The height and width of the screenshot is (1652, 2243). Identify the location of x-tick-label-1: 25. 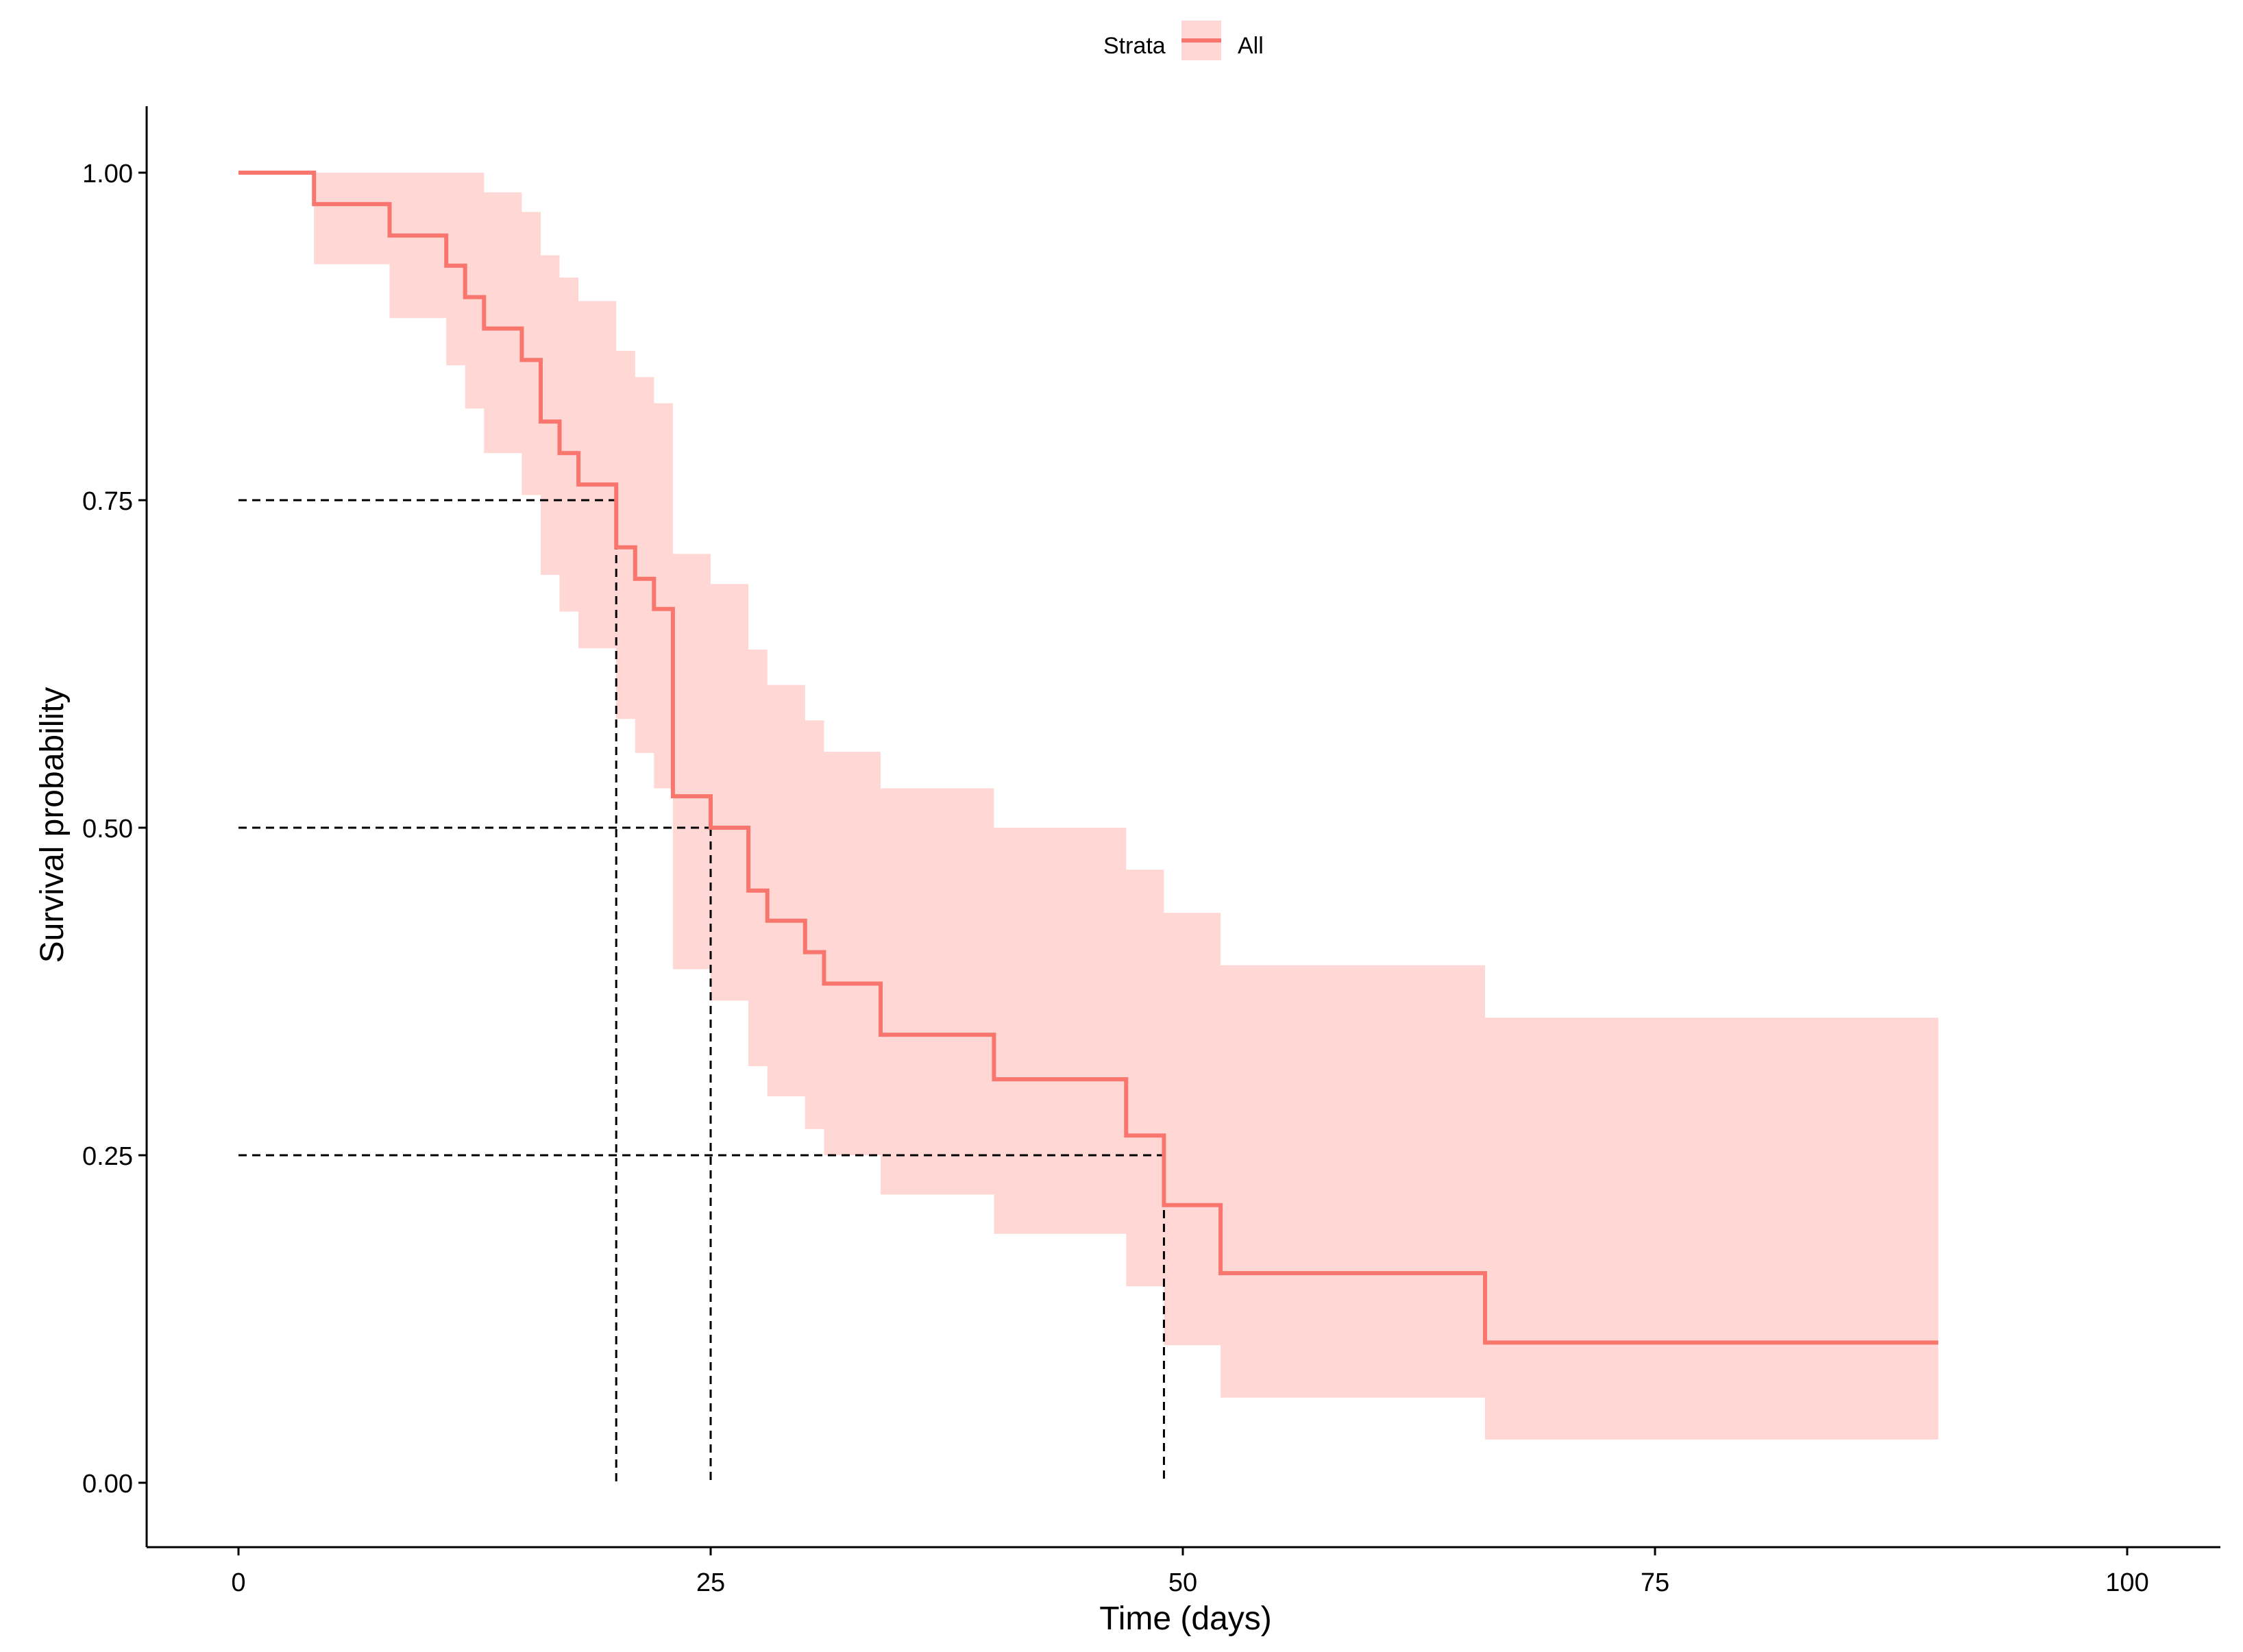
(710, 1583).